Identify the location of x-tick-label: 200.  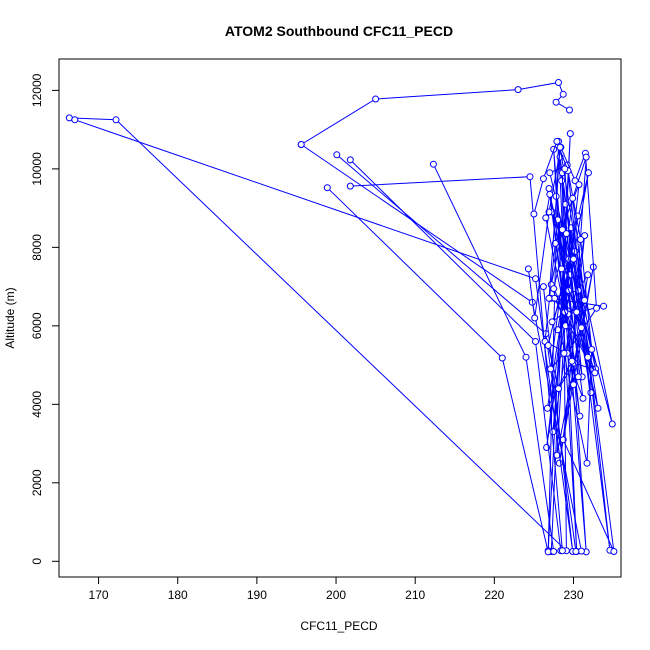
(336, 595).